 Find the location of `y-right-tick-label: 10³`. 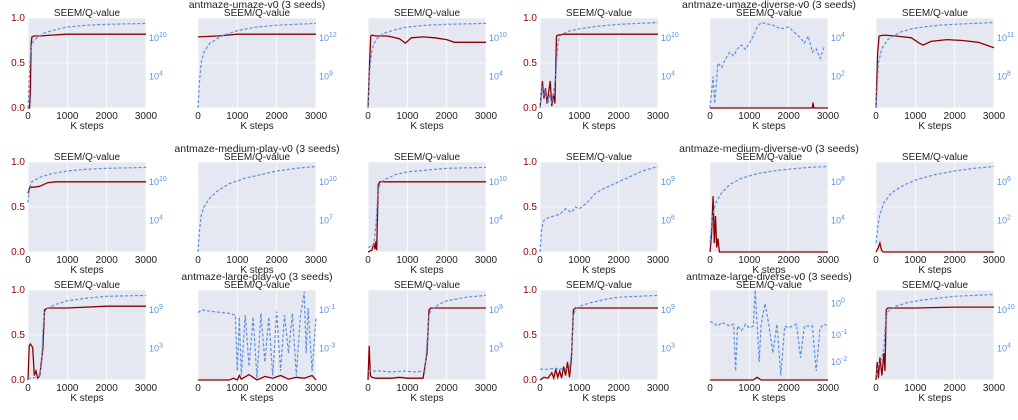

y-right-tick-label: 10³ is located at coordinates (668, 348).